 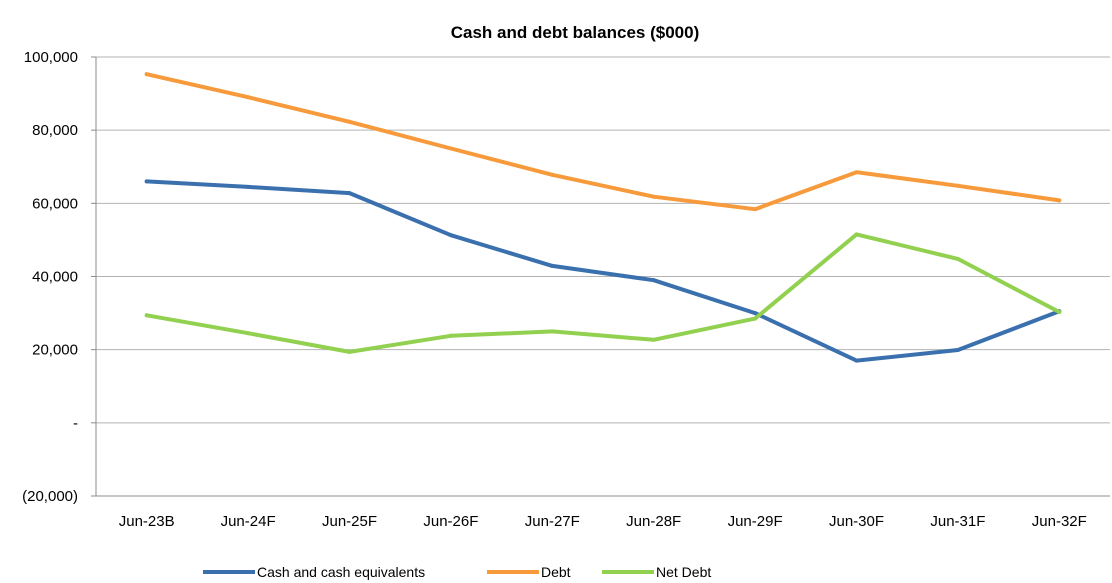 What do you see at coordinates (55, 277) in the screenshot?
I see `y-tick-label: 40,000` at bounding box center [55, 277].